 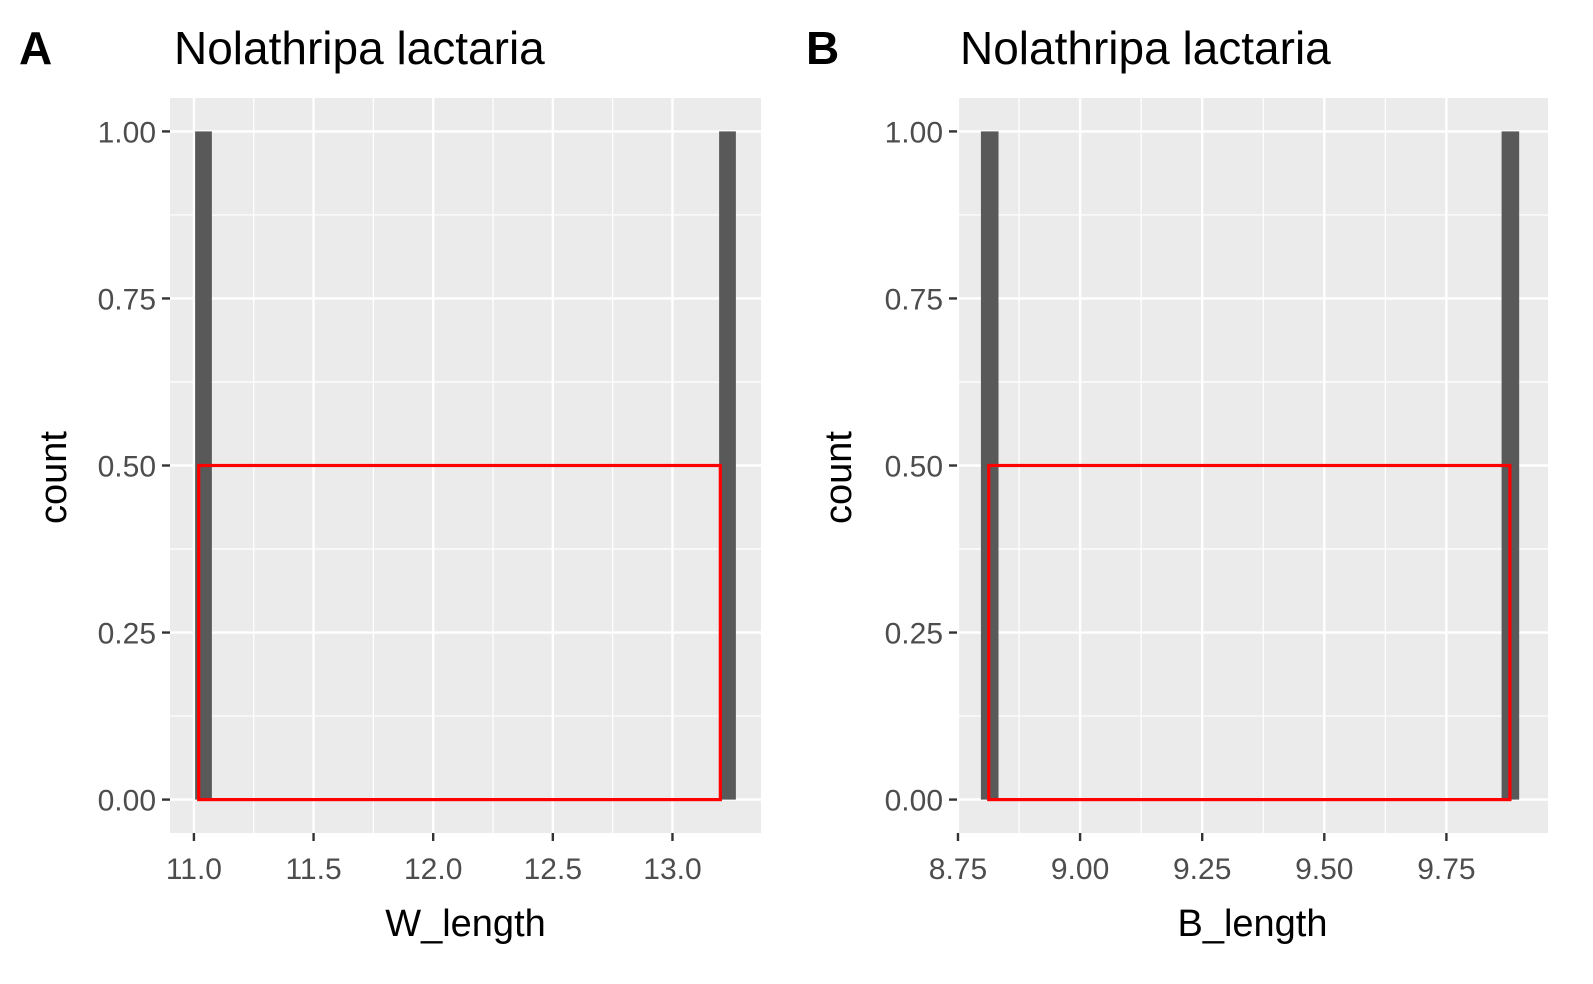 What do you see at coordinates (1202, 869) in the screenshot?
I see `x-tick-label: 9.25` at bounding box center [1202, 869].